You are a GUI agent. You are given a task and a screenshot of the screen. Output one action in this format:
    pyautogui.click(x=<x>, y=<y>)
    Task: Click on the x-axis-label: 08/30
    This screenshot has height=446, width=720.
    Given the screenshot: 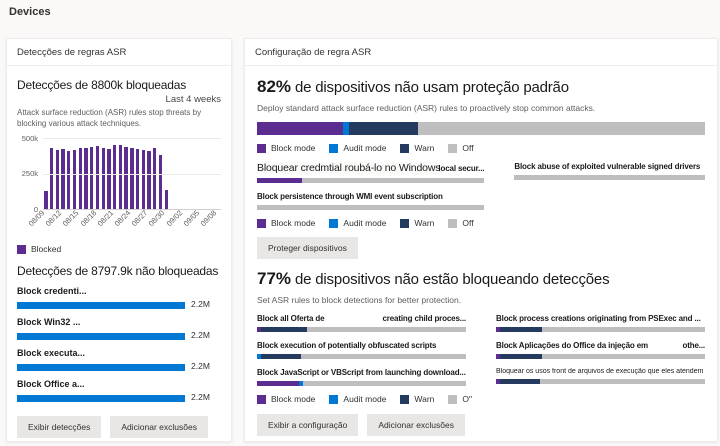 What is the action you would take?
    pyautogui.click(x=157, y=218)
    